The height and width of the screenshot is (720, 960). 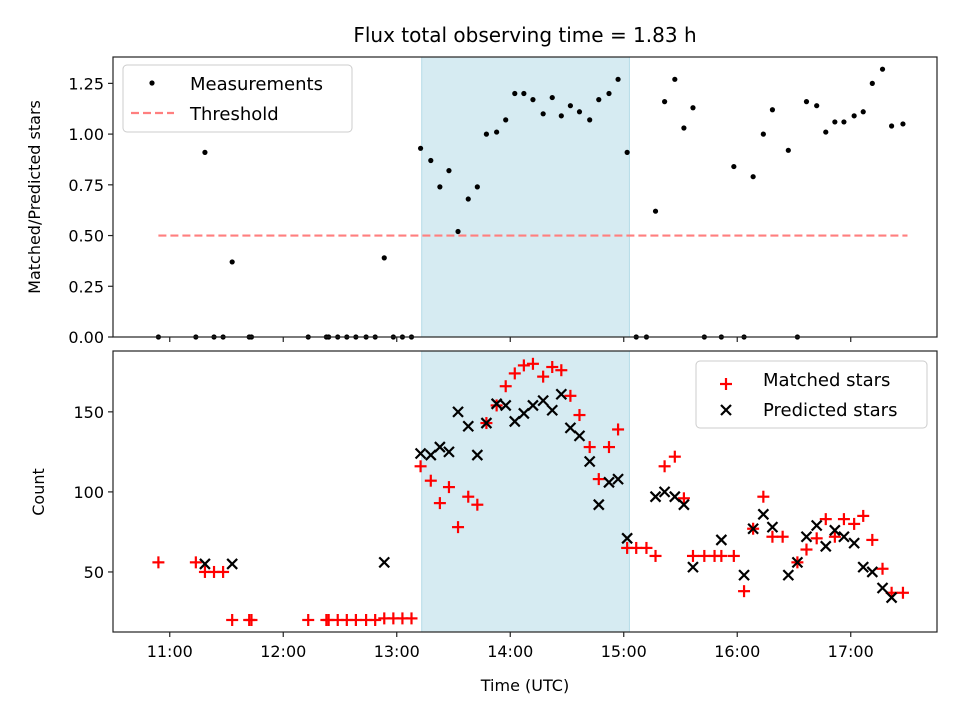 What do you see at coordinates (826, 380) in the screenshot?
I see `legend-matched-label: Matched stars` at bounding box center [826, 380].